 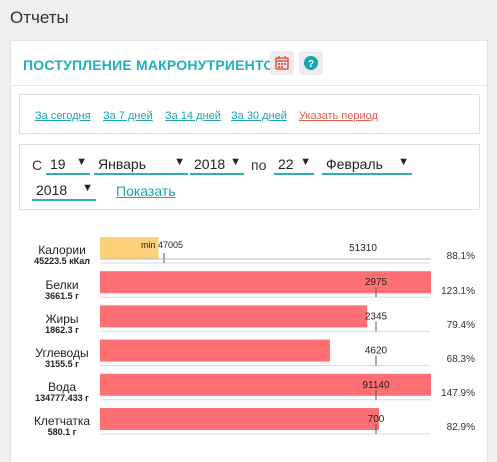 I want to click on nutrient-name: Вода, so click(x=62, y=387).